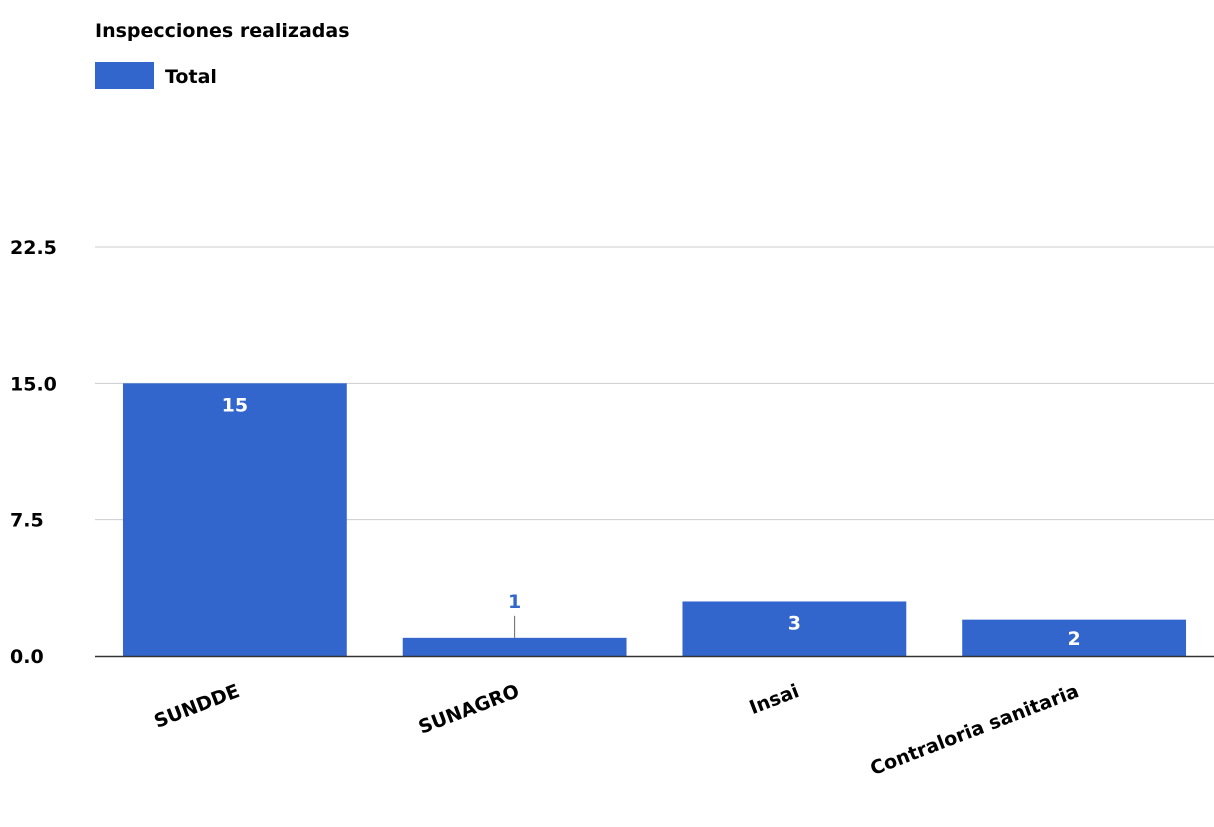 Image resolution: width=1214 pixels, height=827 pixels. Describe the element at coordinates (33, 452) in the screenshot. I see `y-axis-ticks: 0.0 7.5 15.0 22.5` at that location.